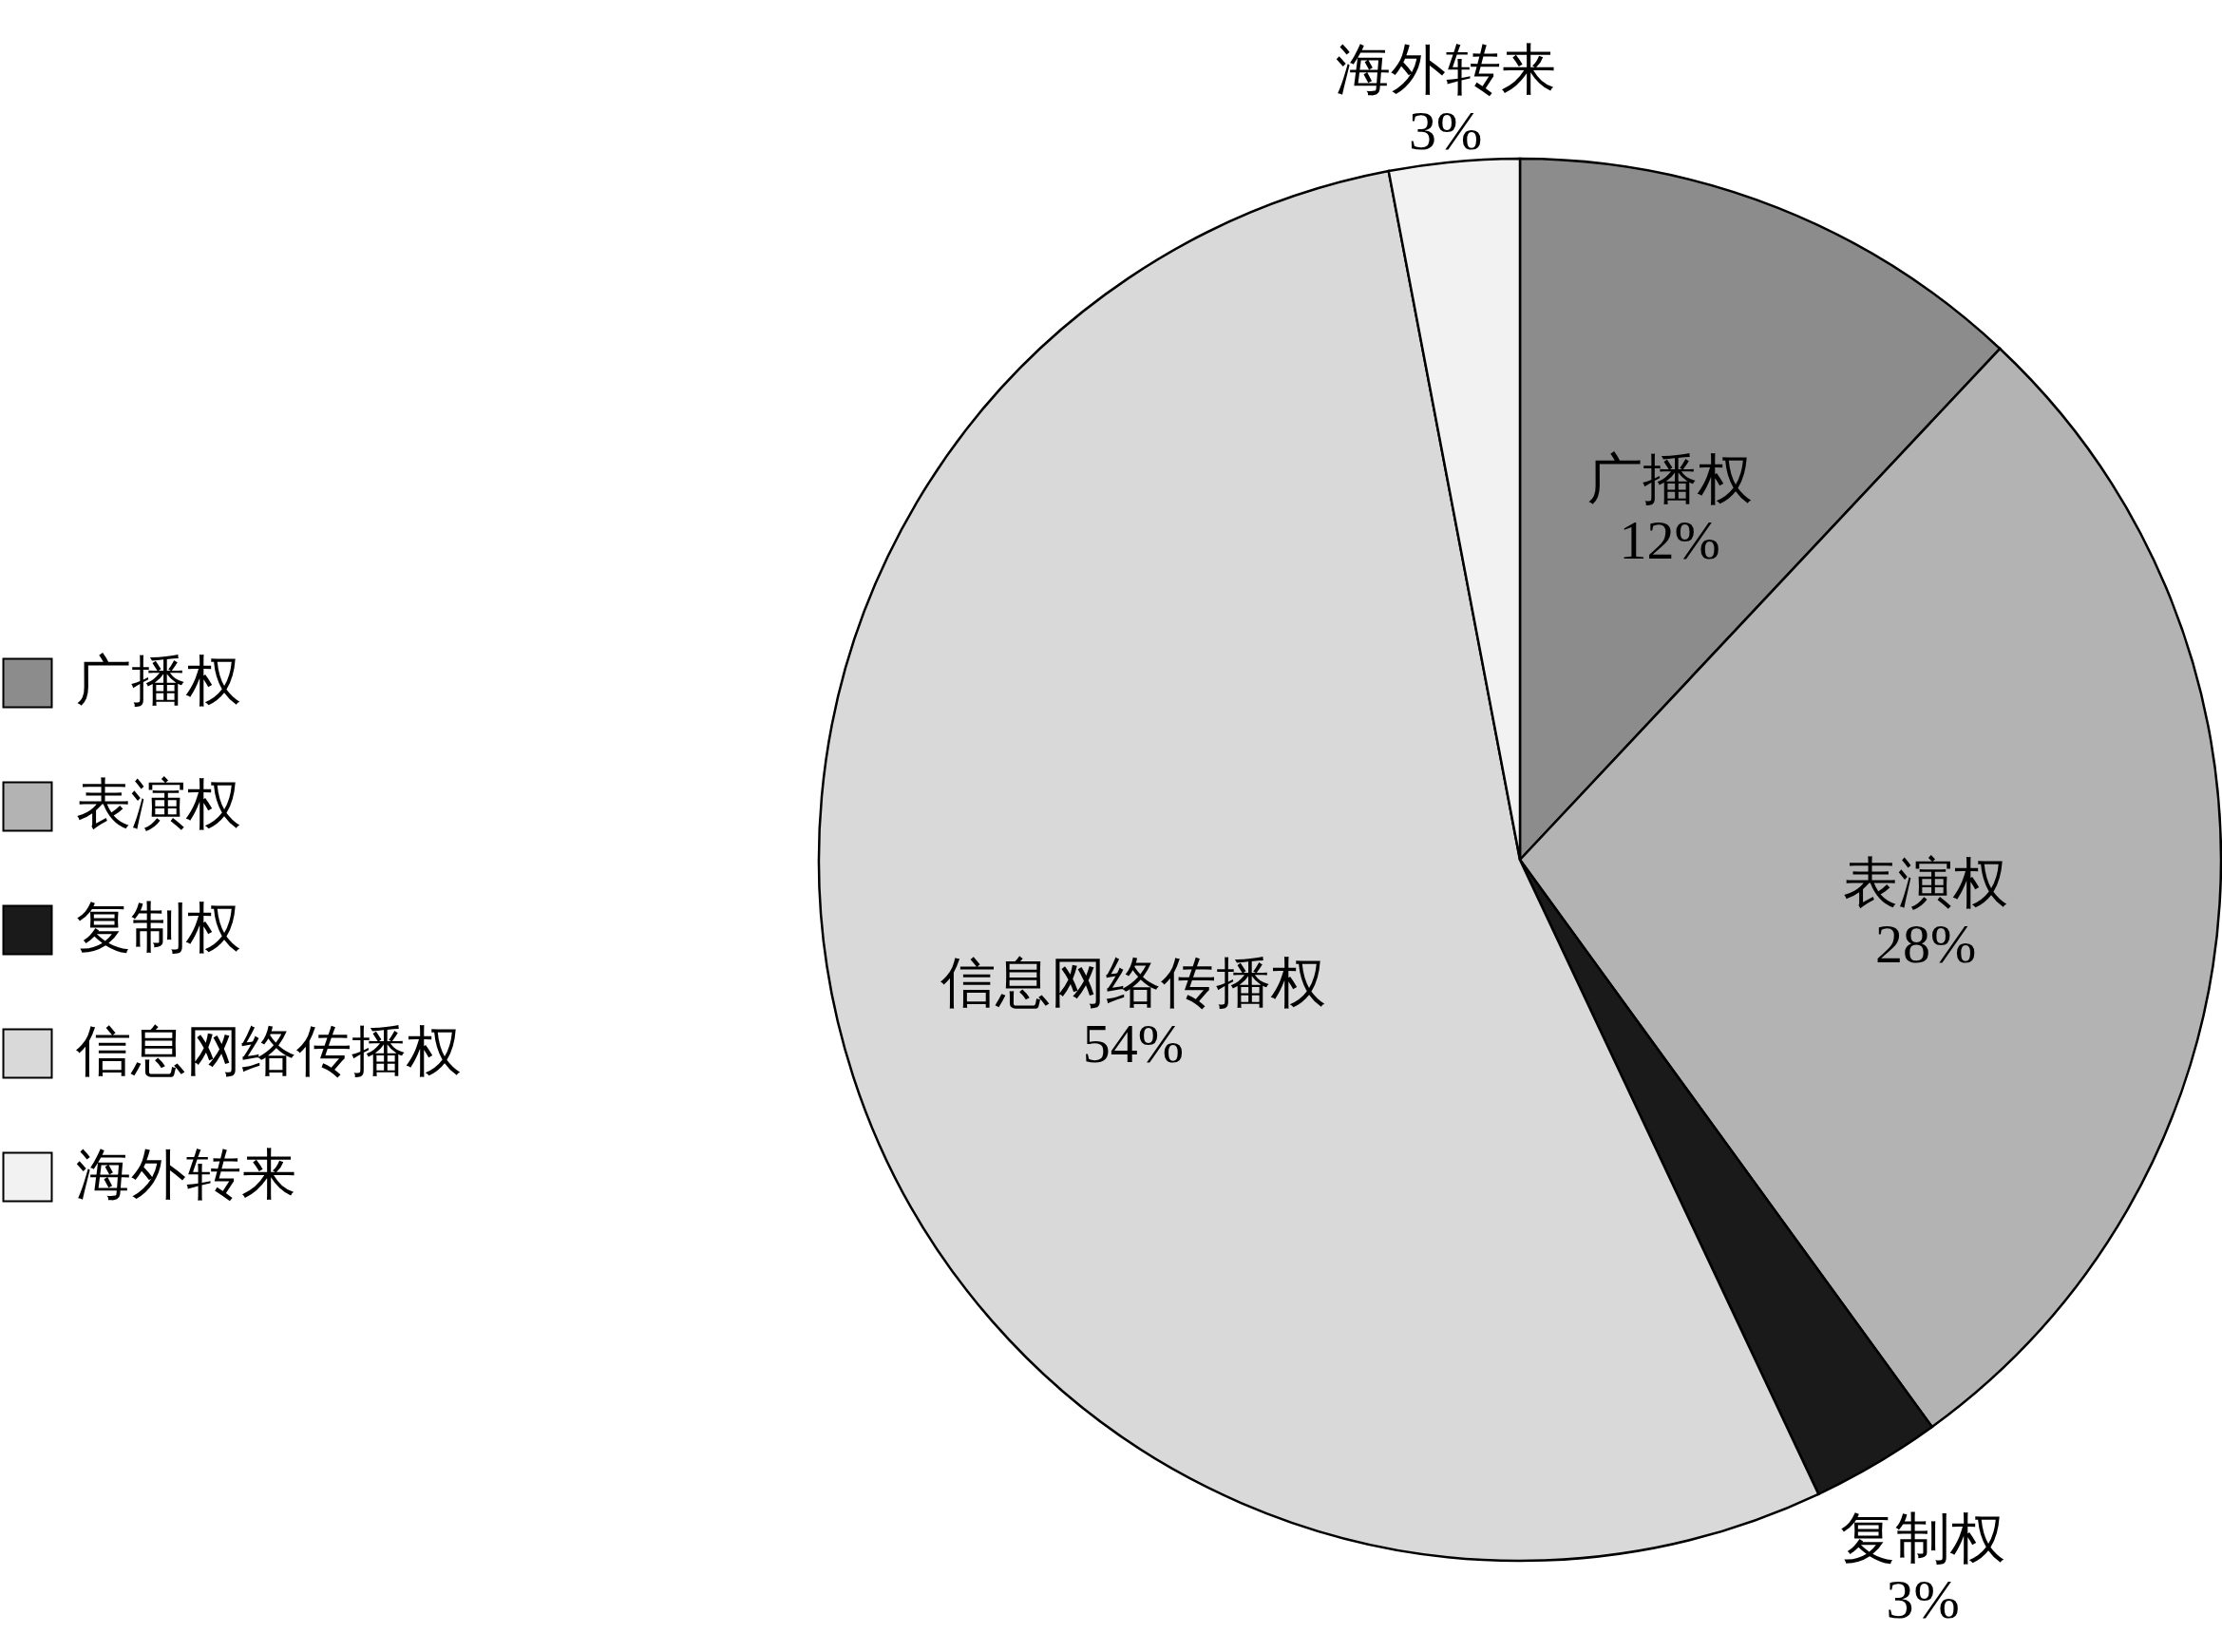 The width and height of the screenshot is (2222, 1652). I want to click on slice-label: 表演权, so click(1926, 882).